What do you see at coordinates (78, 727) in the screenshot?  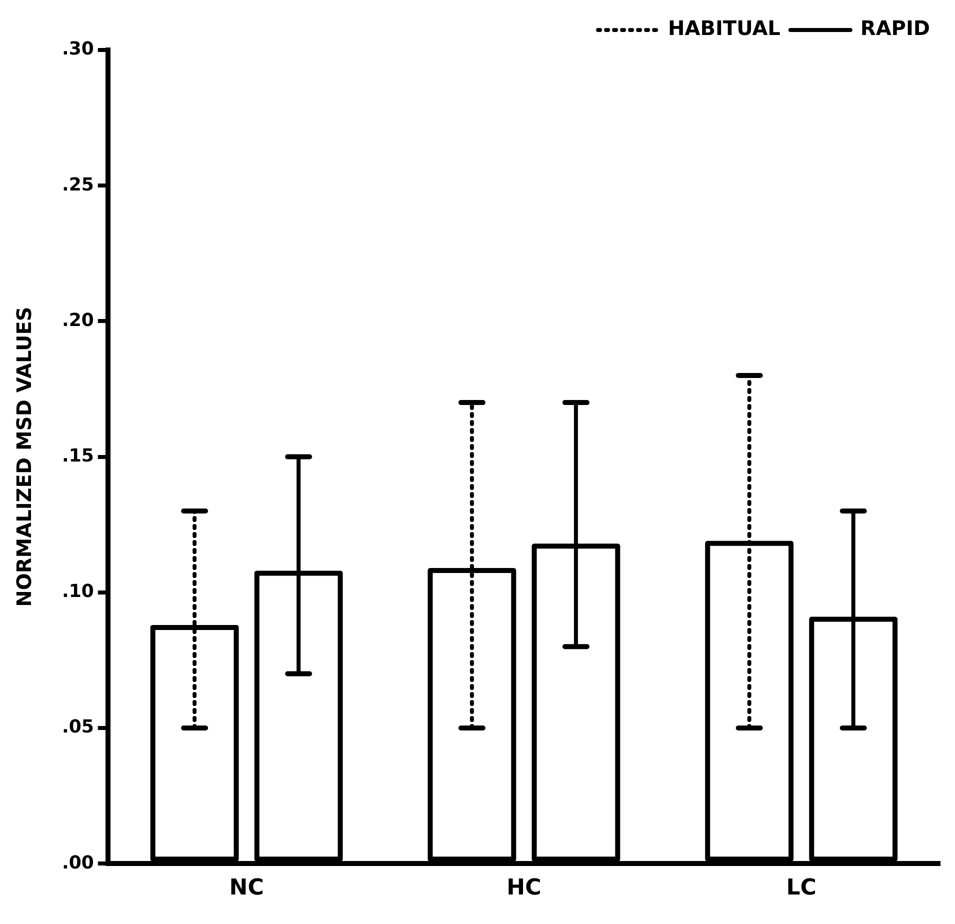 I see `y-tick-label: .05` at bounding box center [78, 727].